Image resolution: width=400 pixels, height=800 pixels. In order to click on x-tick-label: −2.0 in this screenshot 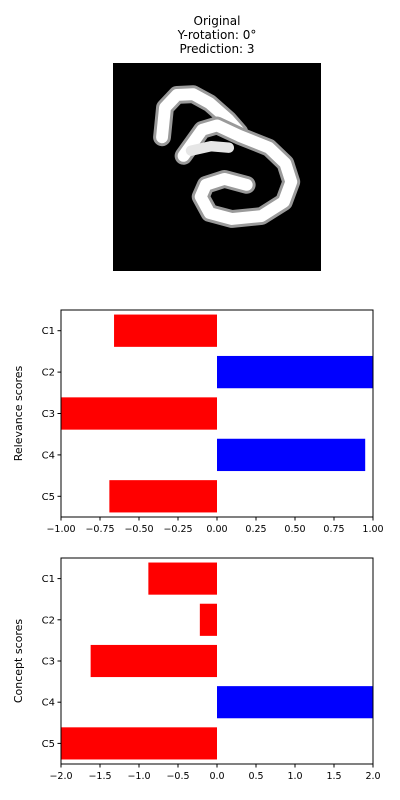, I will do `click(60, 776)`.